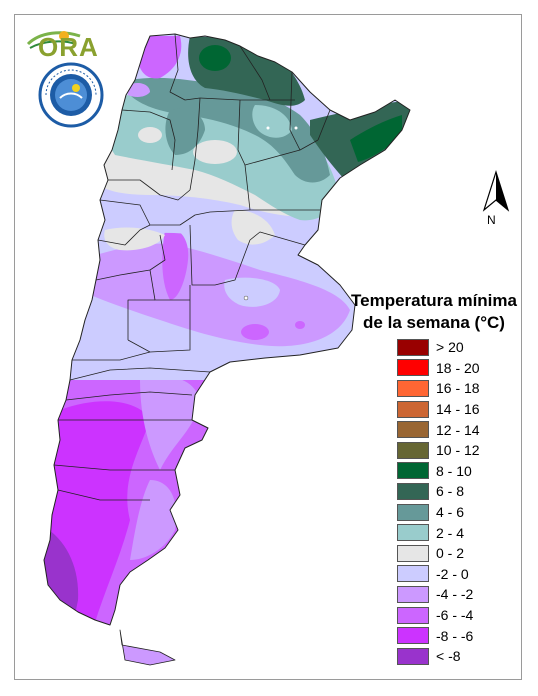 This screenshot has height=696, width=538. I want to click on legend-label: 8 - 10, so click(454, 470).